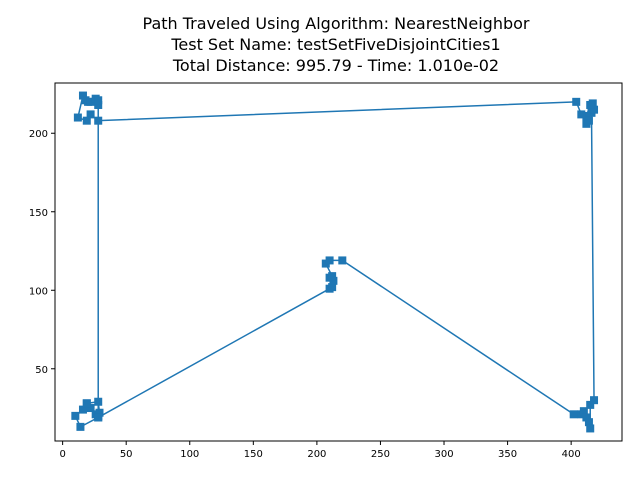  Describe the element at coordinates (38, 213) in the screenshot. I see `y-tick-label: 150` at that location.